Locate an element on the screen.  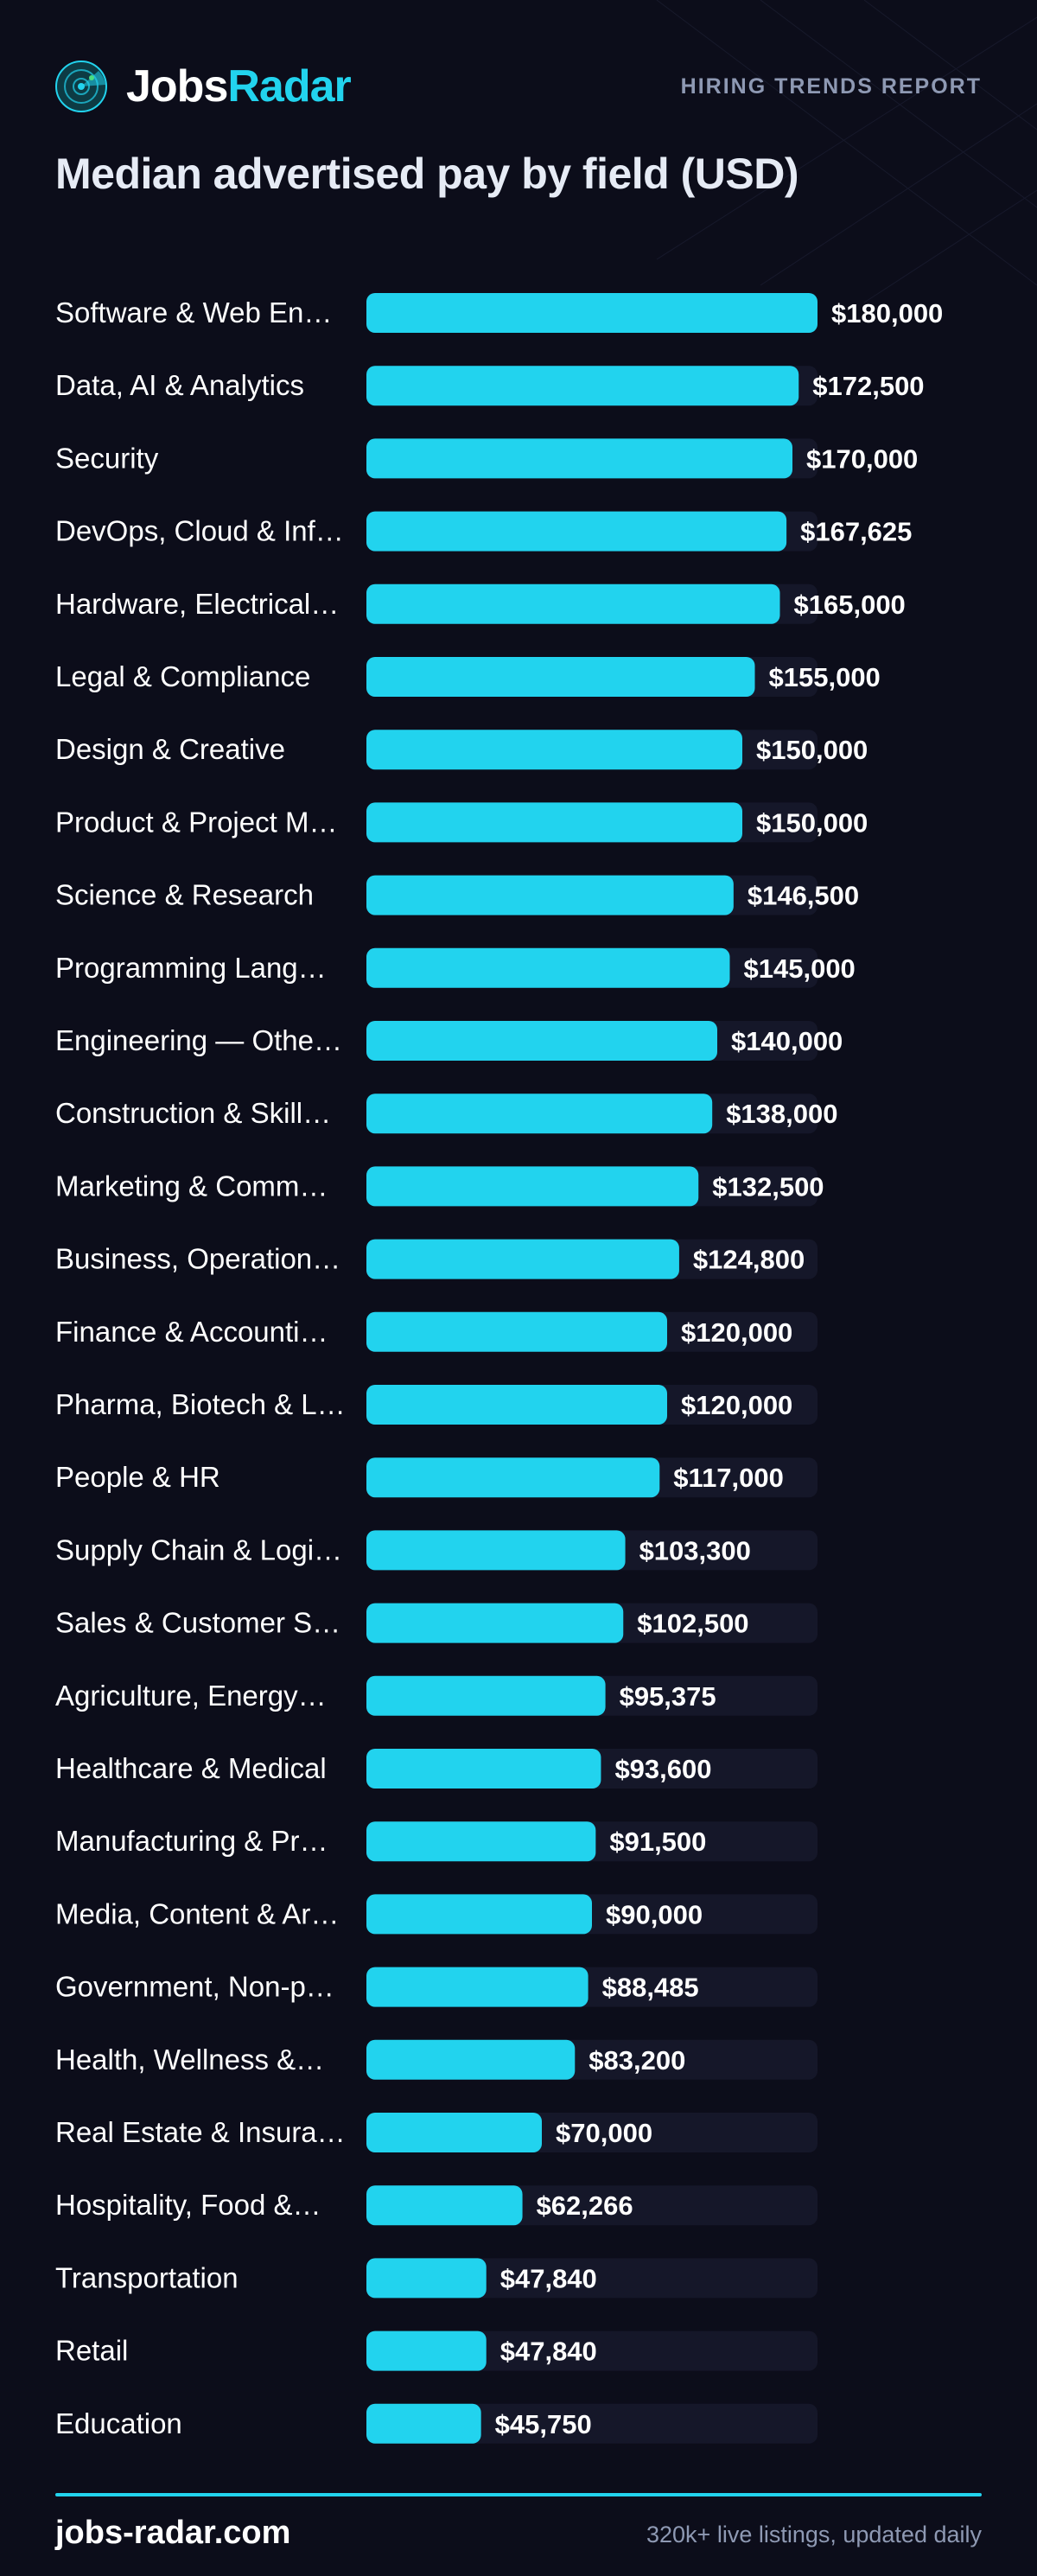
radar-icon is located at coordinates (81, 86).